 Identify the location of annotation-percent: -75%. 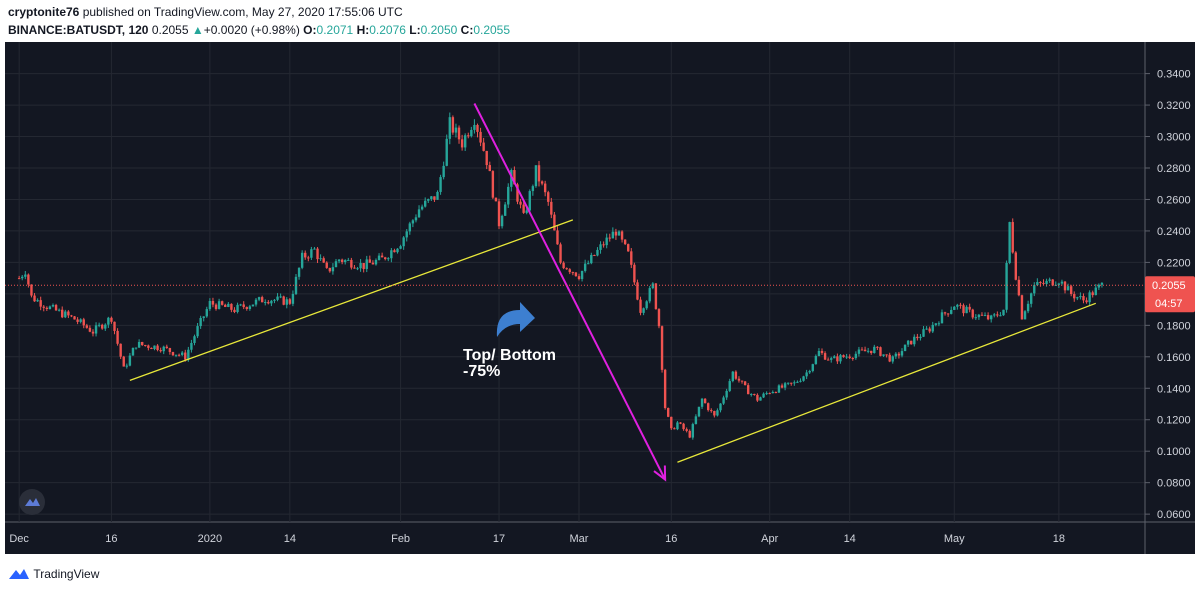
(481, 371).